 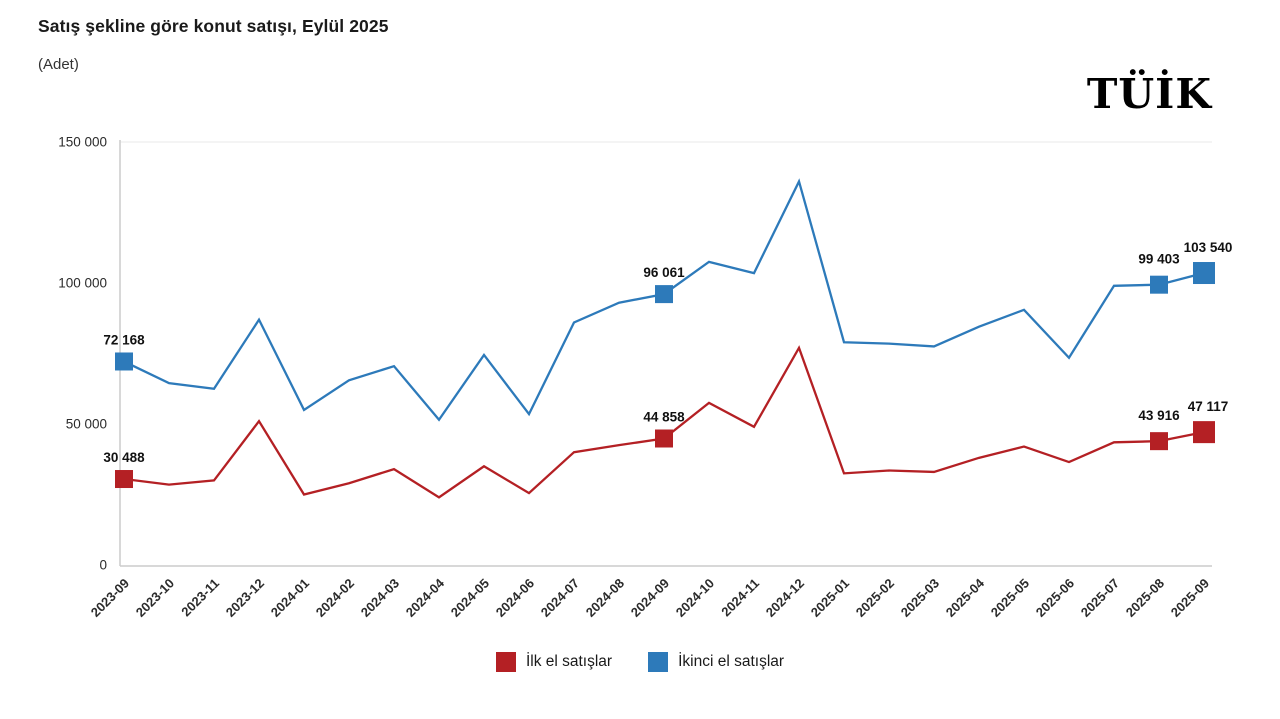 What do you see at coordinates (731, 661) in the screenshot?
I see `legend-label-second-hand: İkinci el satışlar` at bounding box center [731, 661].